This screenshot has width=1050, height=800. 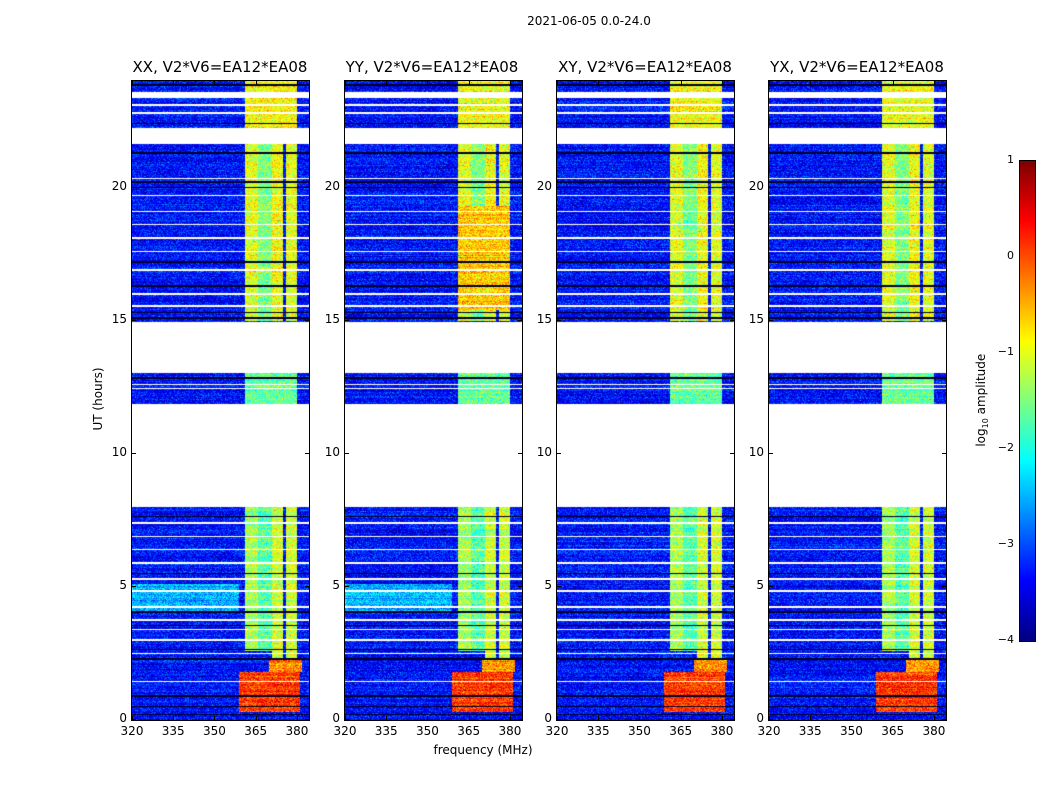 I want to click on heatmap-panel-yy, so click(x=433, y=400).